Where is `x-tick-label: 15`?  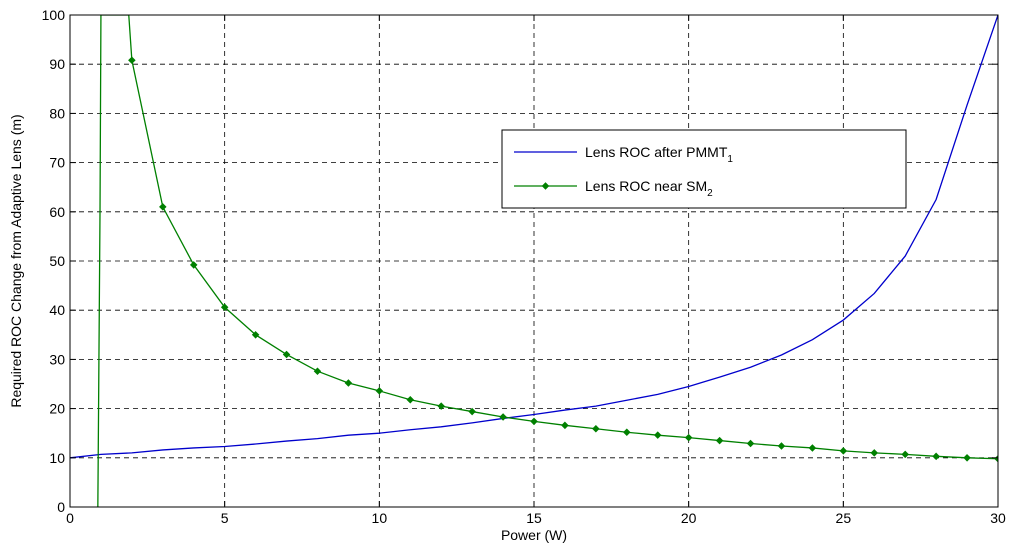 x-tick-label: 15 is located at coordinates (534, 518).